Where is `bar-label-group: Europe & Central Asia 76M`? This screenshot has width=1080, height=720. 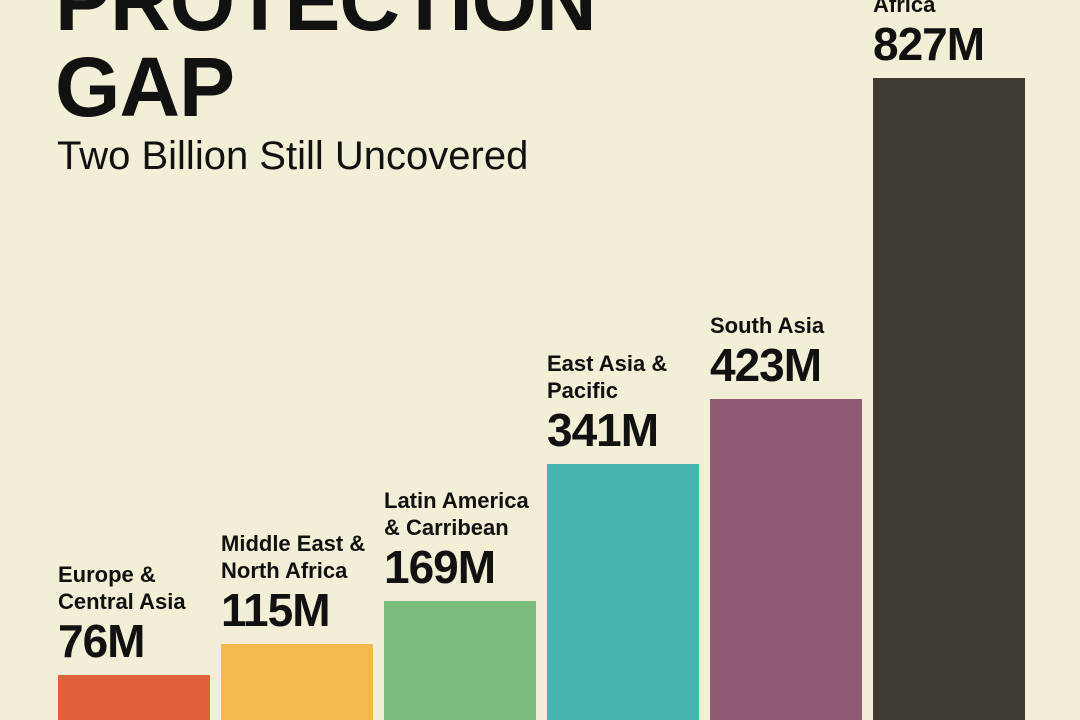
bar-label-group: Europe & Central Asia 76M is located at coordinates (138, 614).